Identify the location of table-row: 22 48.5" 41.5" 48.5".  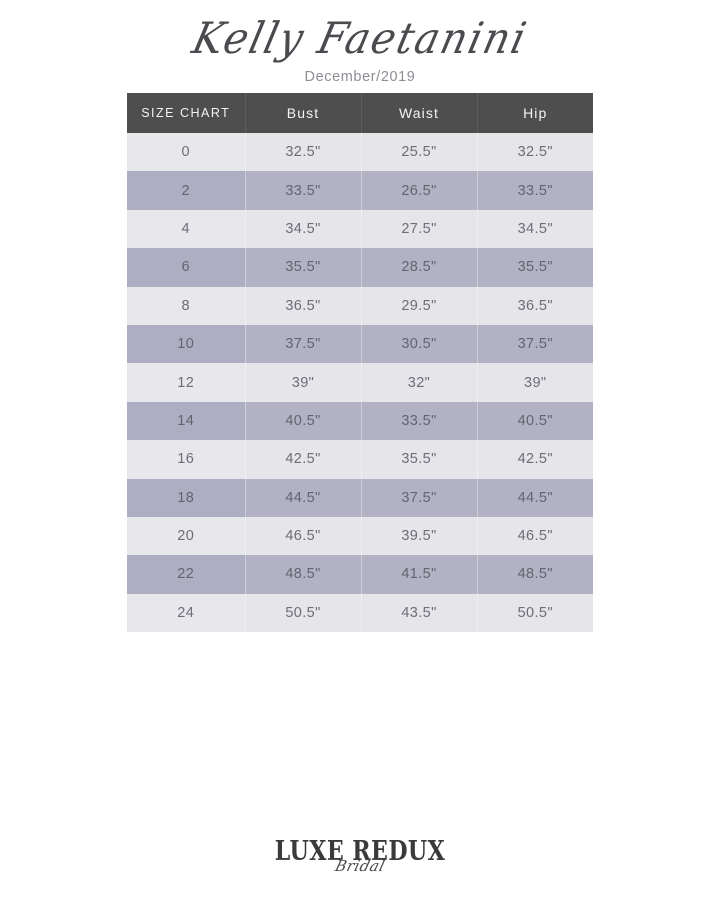
(360, 574).